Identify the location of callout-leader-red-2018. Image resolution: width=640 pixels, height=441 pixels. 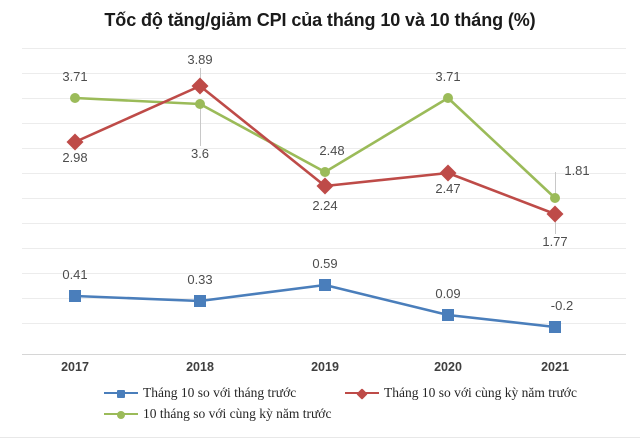
(200, 77).